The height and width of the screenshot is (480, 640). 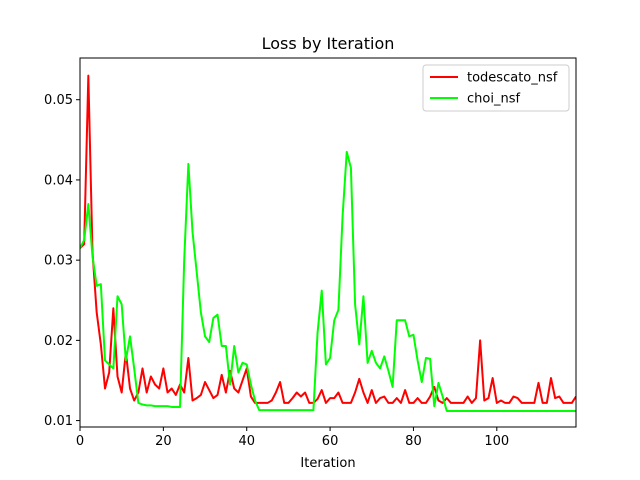 What do you see at coordinates (58, 100) in the screenshot?
I see `y-tick-label: 0.05` at bounding box center [58, 100].